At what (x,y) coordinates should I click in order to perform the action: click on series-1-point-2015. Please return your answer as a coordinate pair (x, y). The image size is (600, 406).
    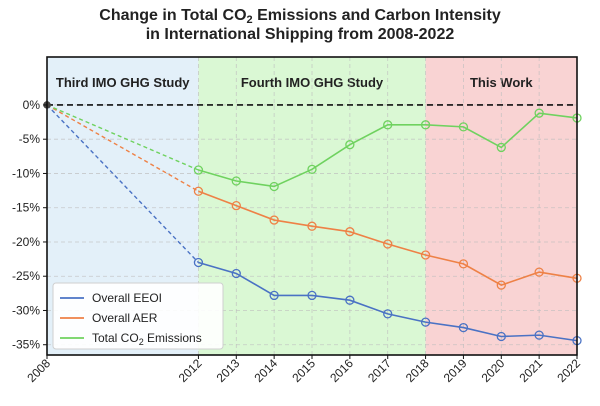
    Looking at the image, I should click on (312, 295).